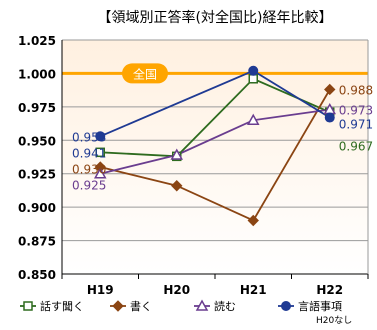 This screenshot has height=330, width=377. Describe the element at coordinates (37, 74) in the screenshot. I see `y-tick-label: 1.000` at that location.